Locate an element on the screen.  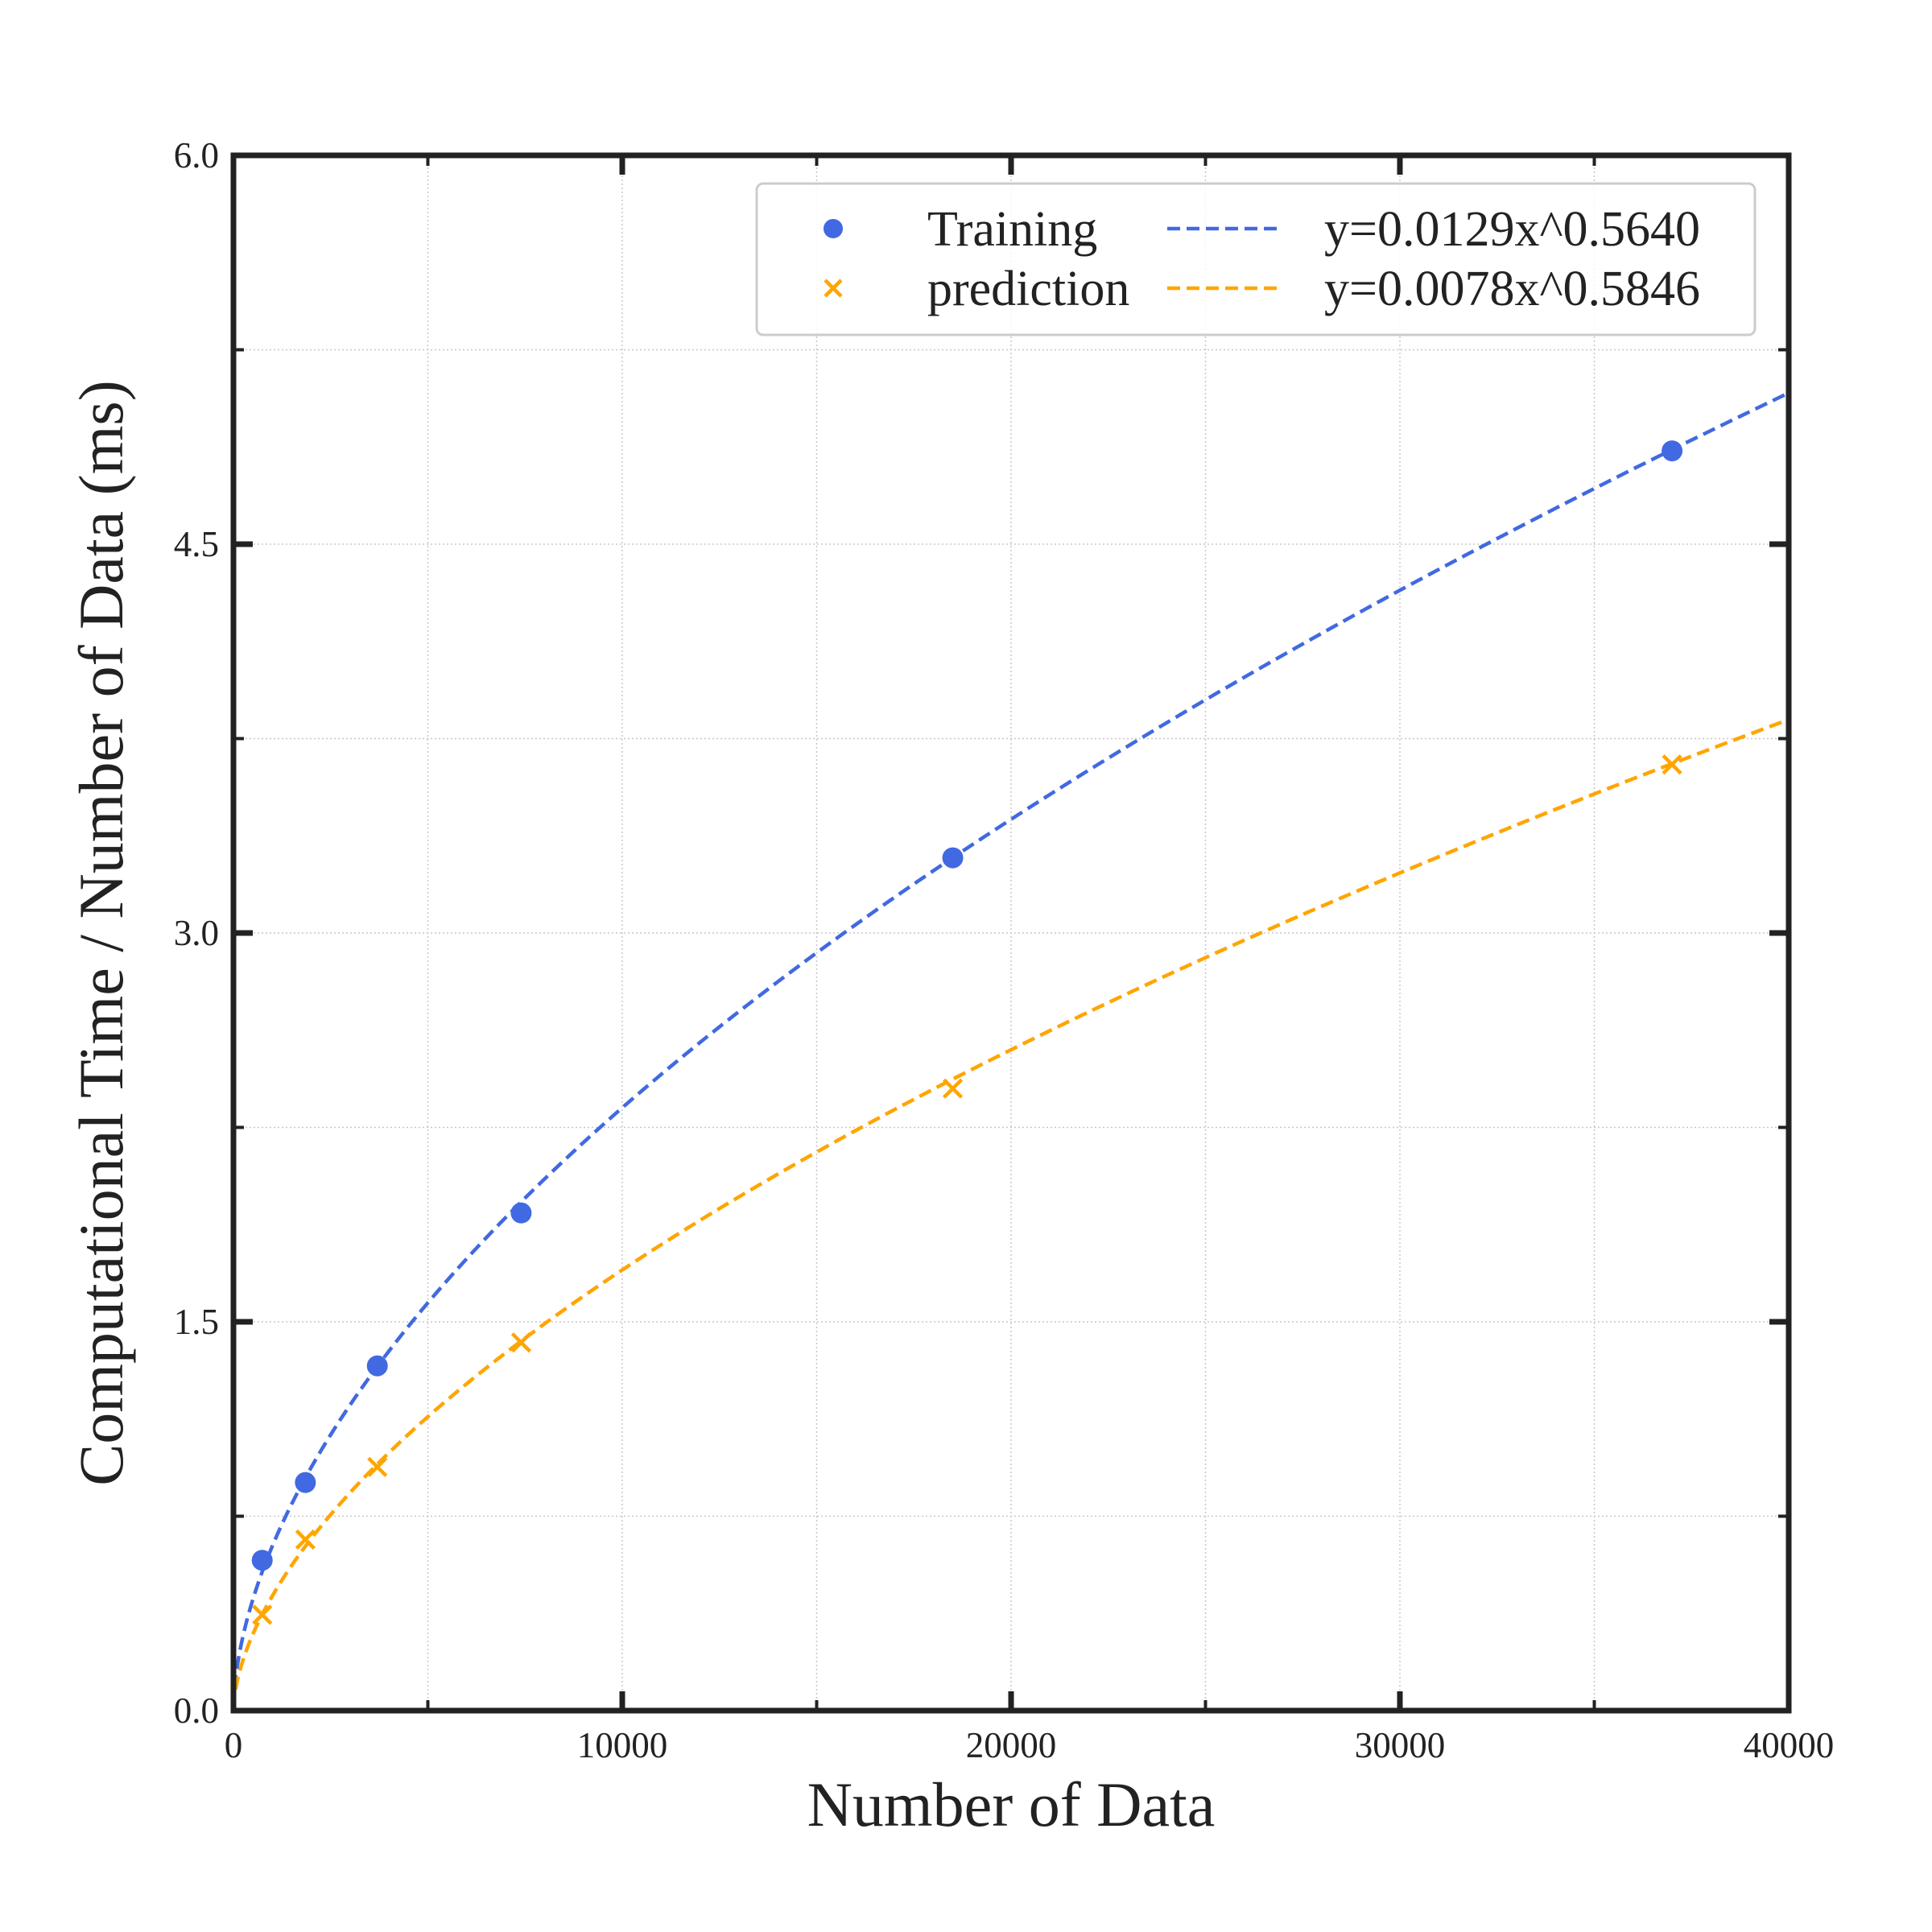
y-tick-label: 4.5 is located at coordinates (196, 544).